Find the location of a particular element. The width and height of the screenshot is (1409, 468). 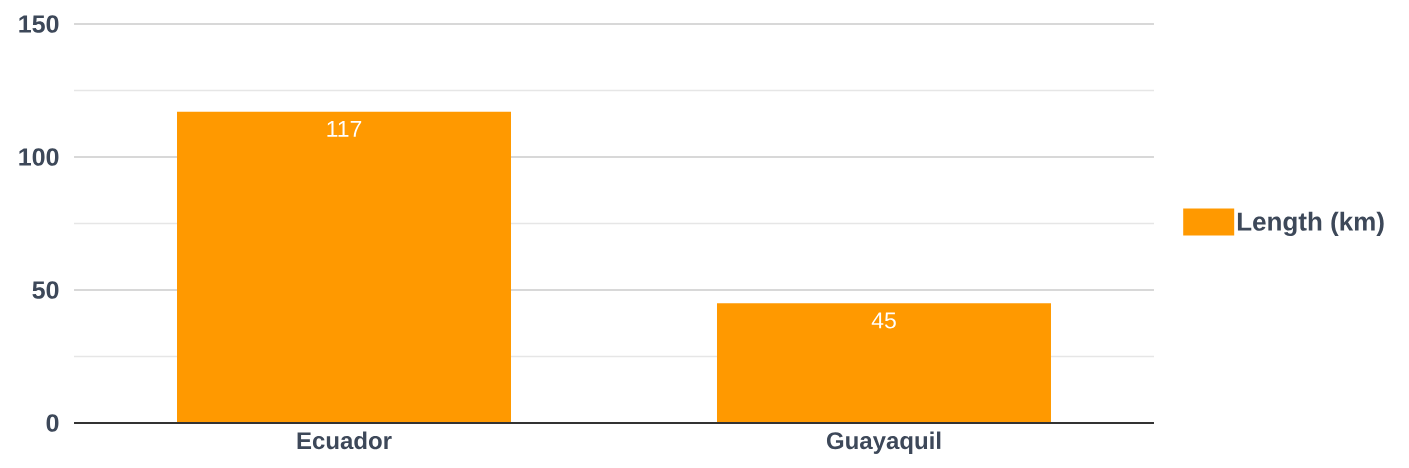

y-tick-label: 50 is located at coordinates (45, 290).